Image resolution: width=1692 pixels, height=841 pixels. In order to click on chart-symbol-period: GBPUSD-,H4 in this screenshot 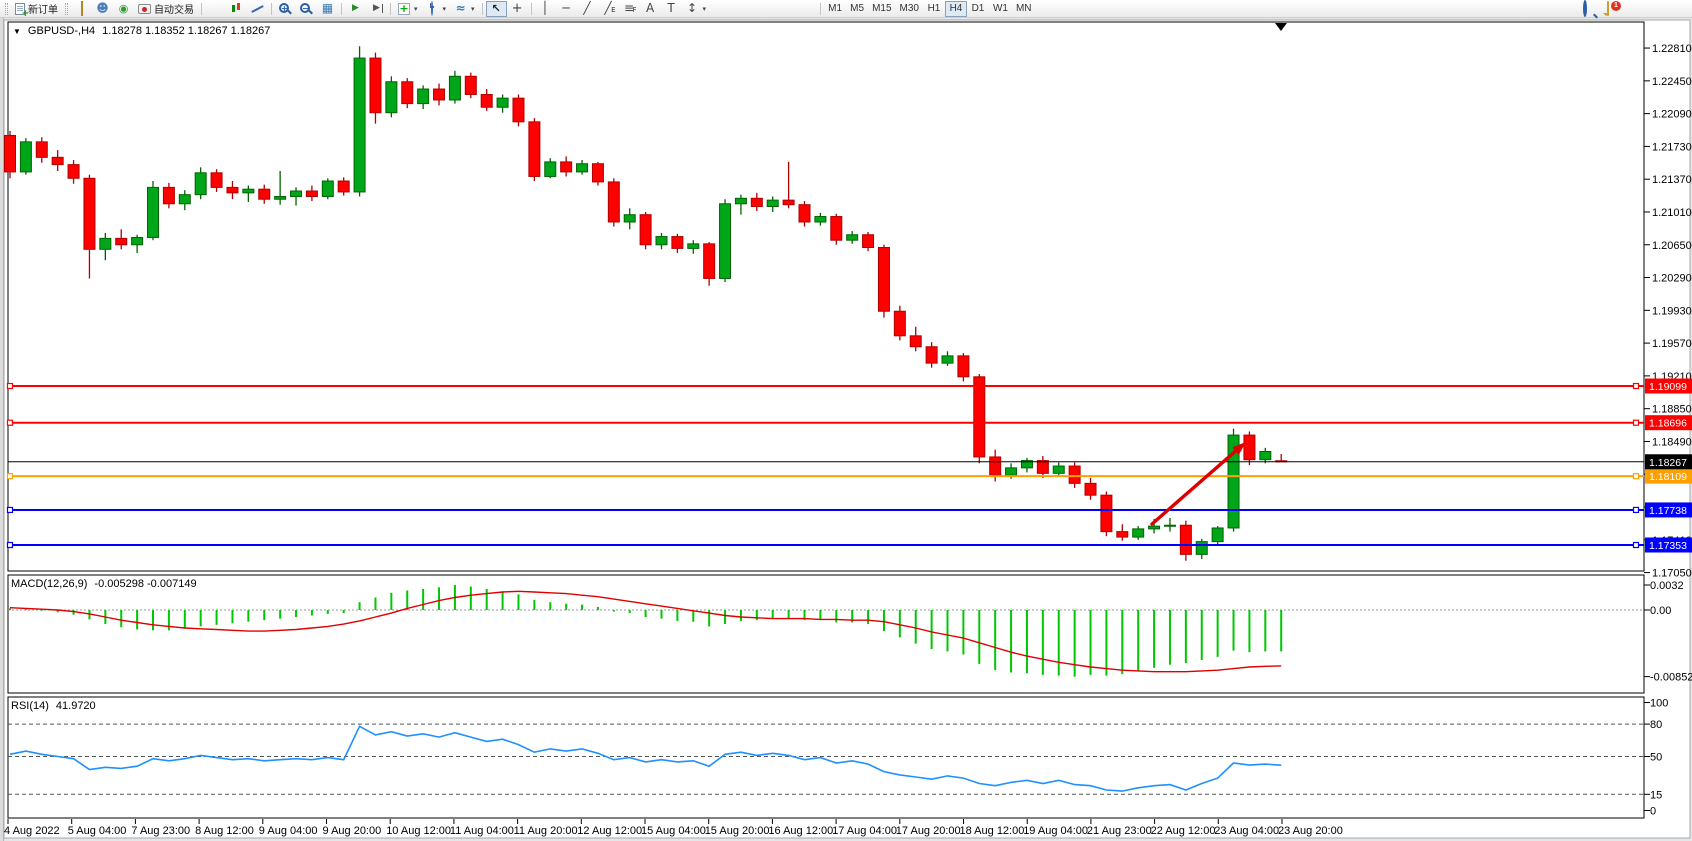, I will do `click(61, 31)`.